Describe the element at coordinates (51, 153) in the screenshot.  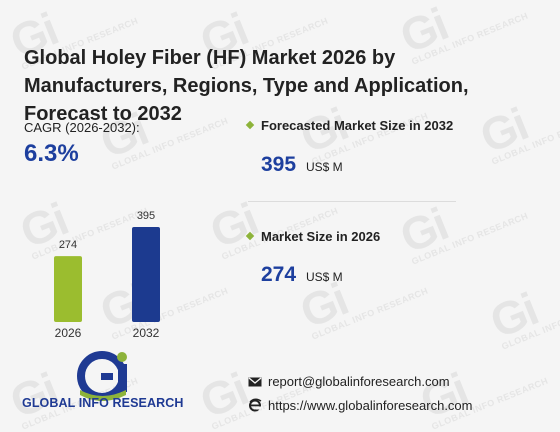
I see `cagr-value: 6.3%` at that location.